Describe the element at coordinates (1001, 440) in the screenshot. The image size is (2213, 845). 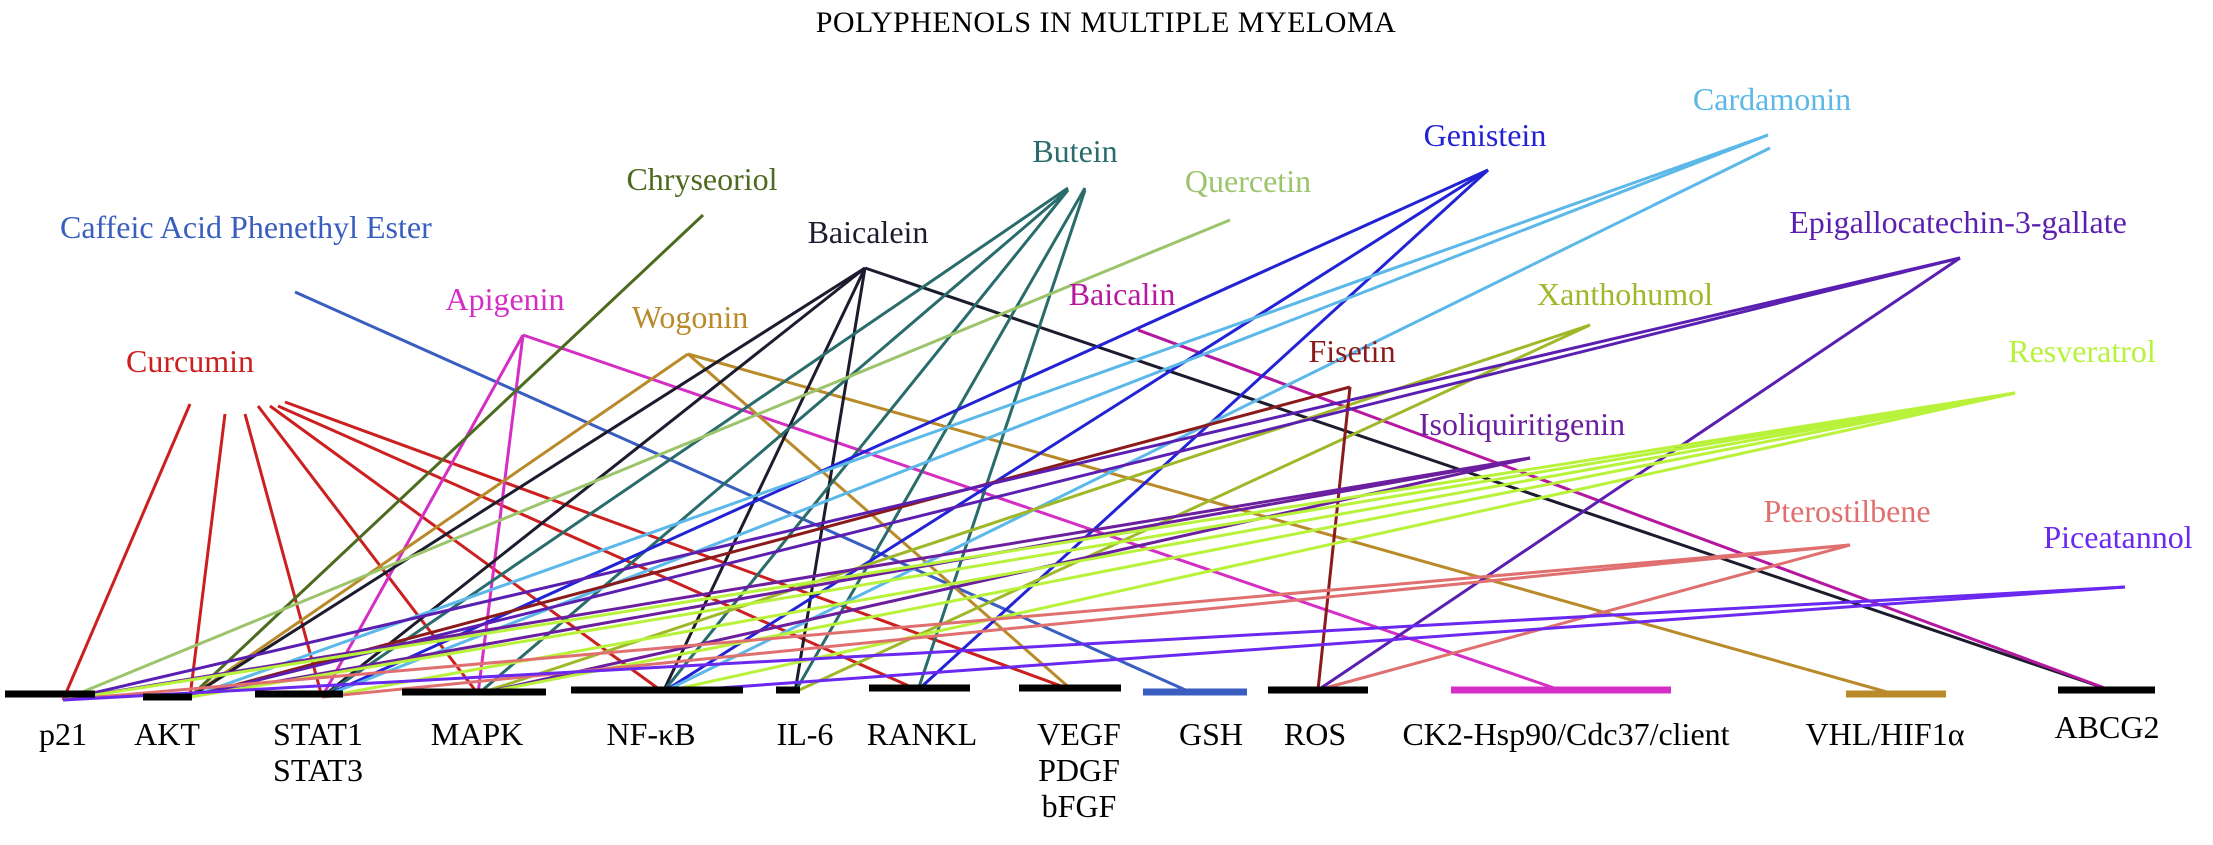
I see `edge-butein-rankl` at that location.